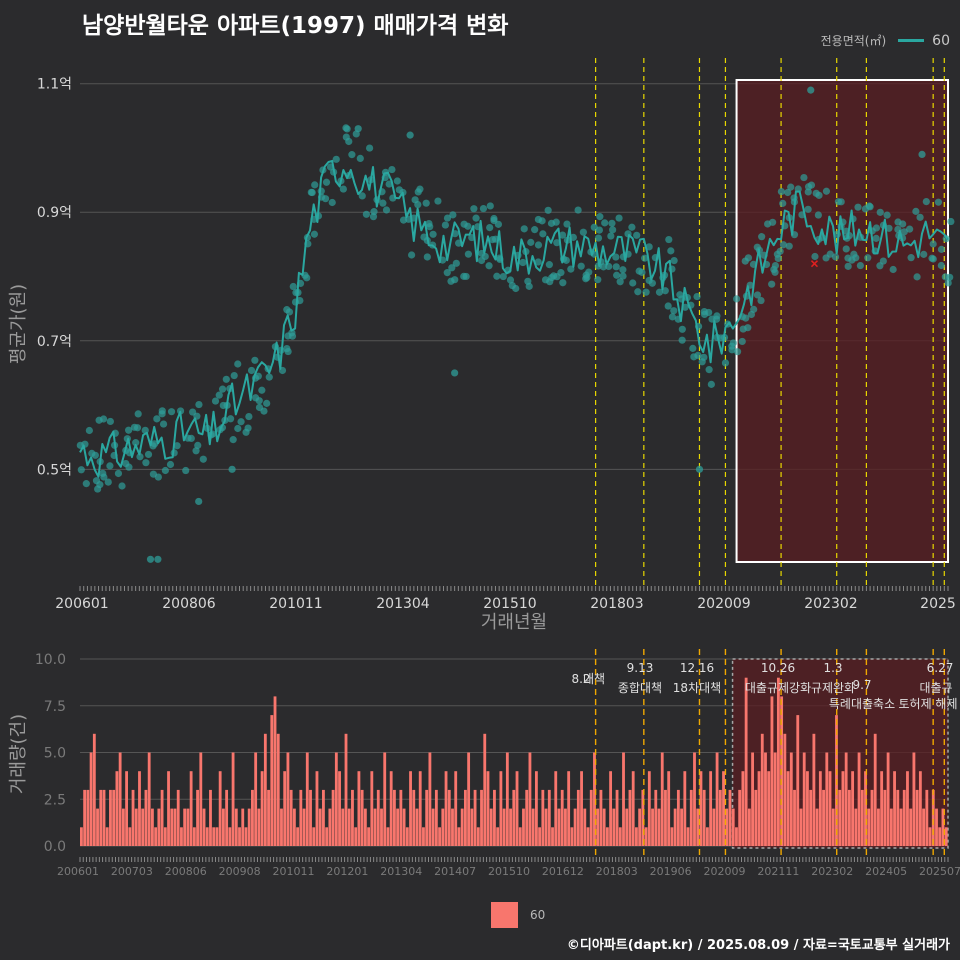 Image resolution: width=960 pixels, height=960 pixels. What do you see at coordinates (830, 604) in the screenshot?
I see `price-xtick-label: 202302` at bounding box center [830, 604].